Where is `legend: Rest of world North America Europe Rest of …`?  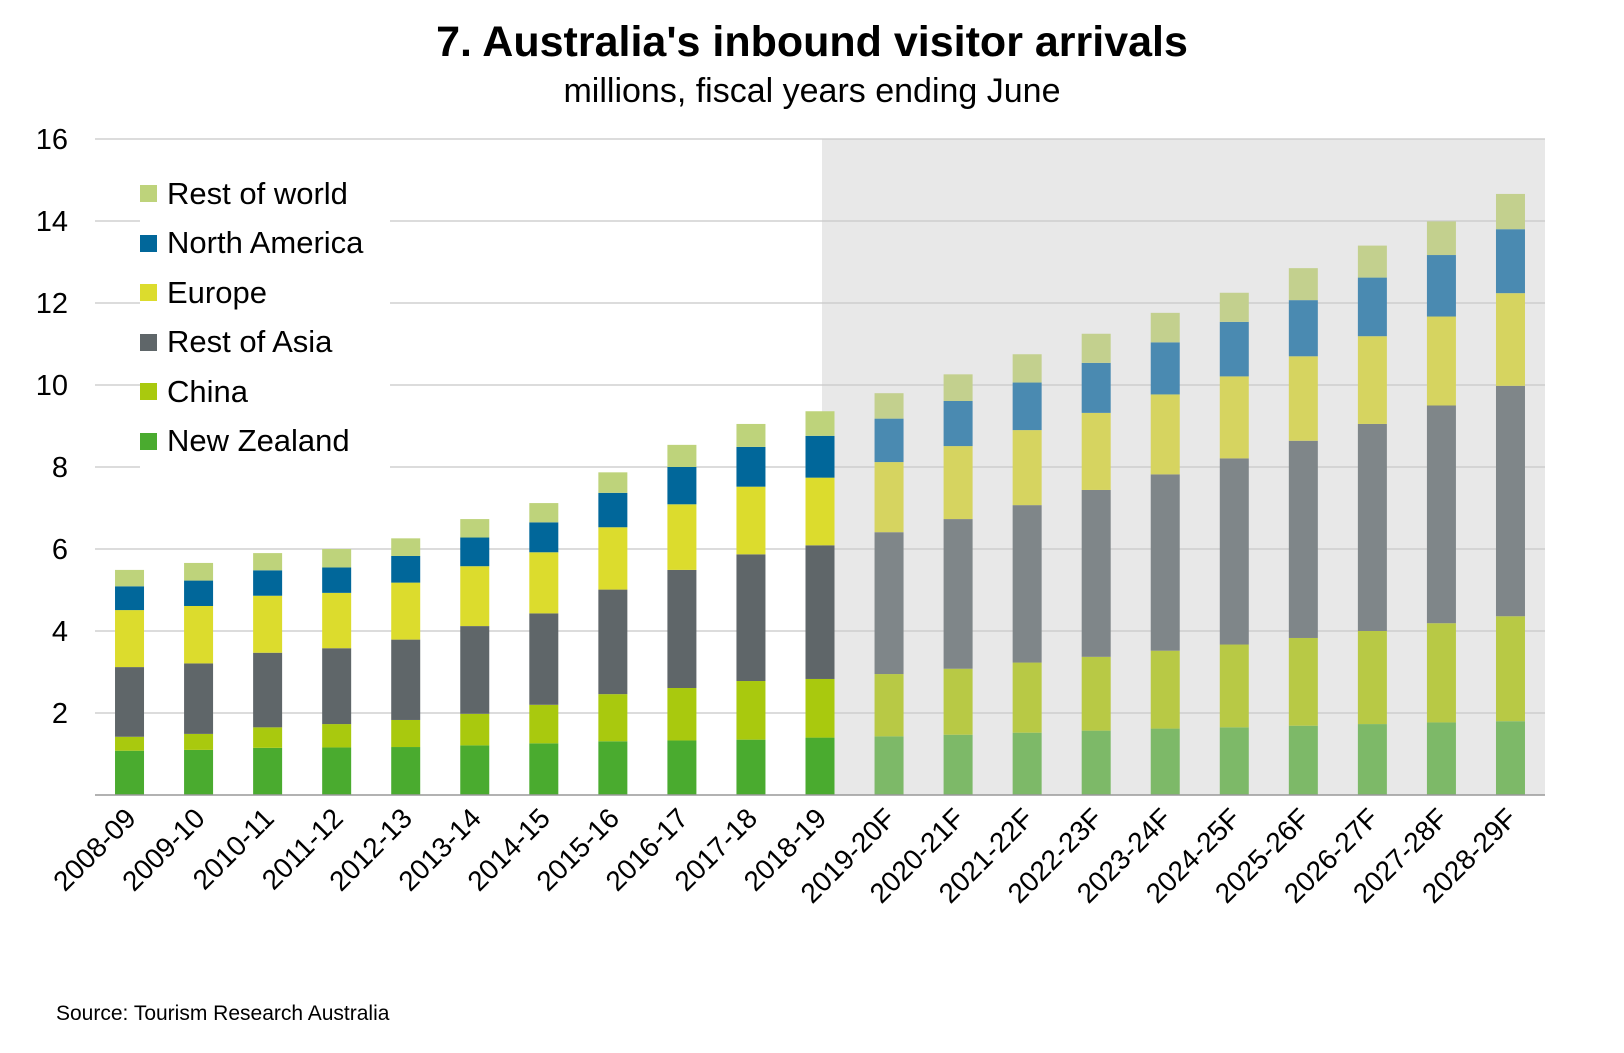
legend: Rest of world North America Europe Rest of … is located at coordinates (265, 317).